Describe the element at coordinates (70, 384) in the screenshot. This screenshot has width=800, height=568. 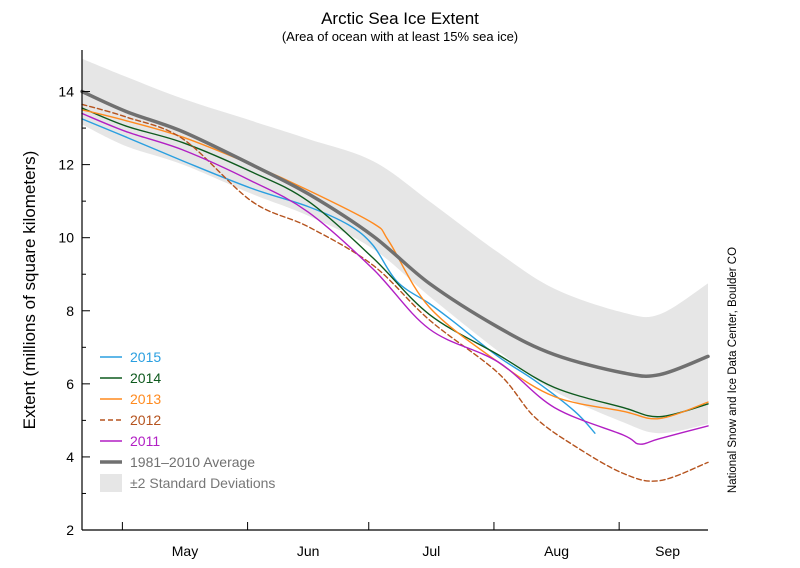
I see `y-tick-label-6: 6` at that location.